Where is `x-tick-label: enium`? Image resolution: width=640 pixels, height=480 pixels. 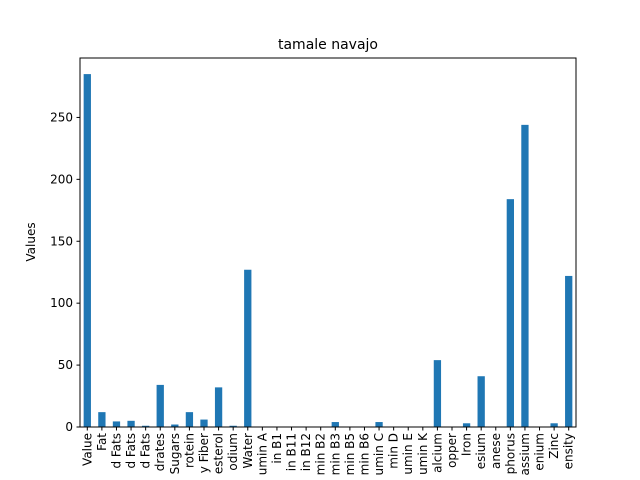 x-tick-label: enium is located at coordinates (540, 452).